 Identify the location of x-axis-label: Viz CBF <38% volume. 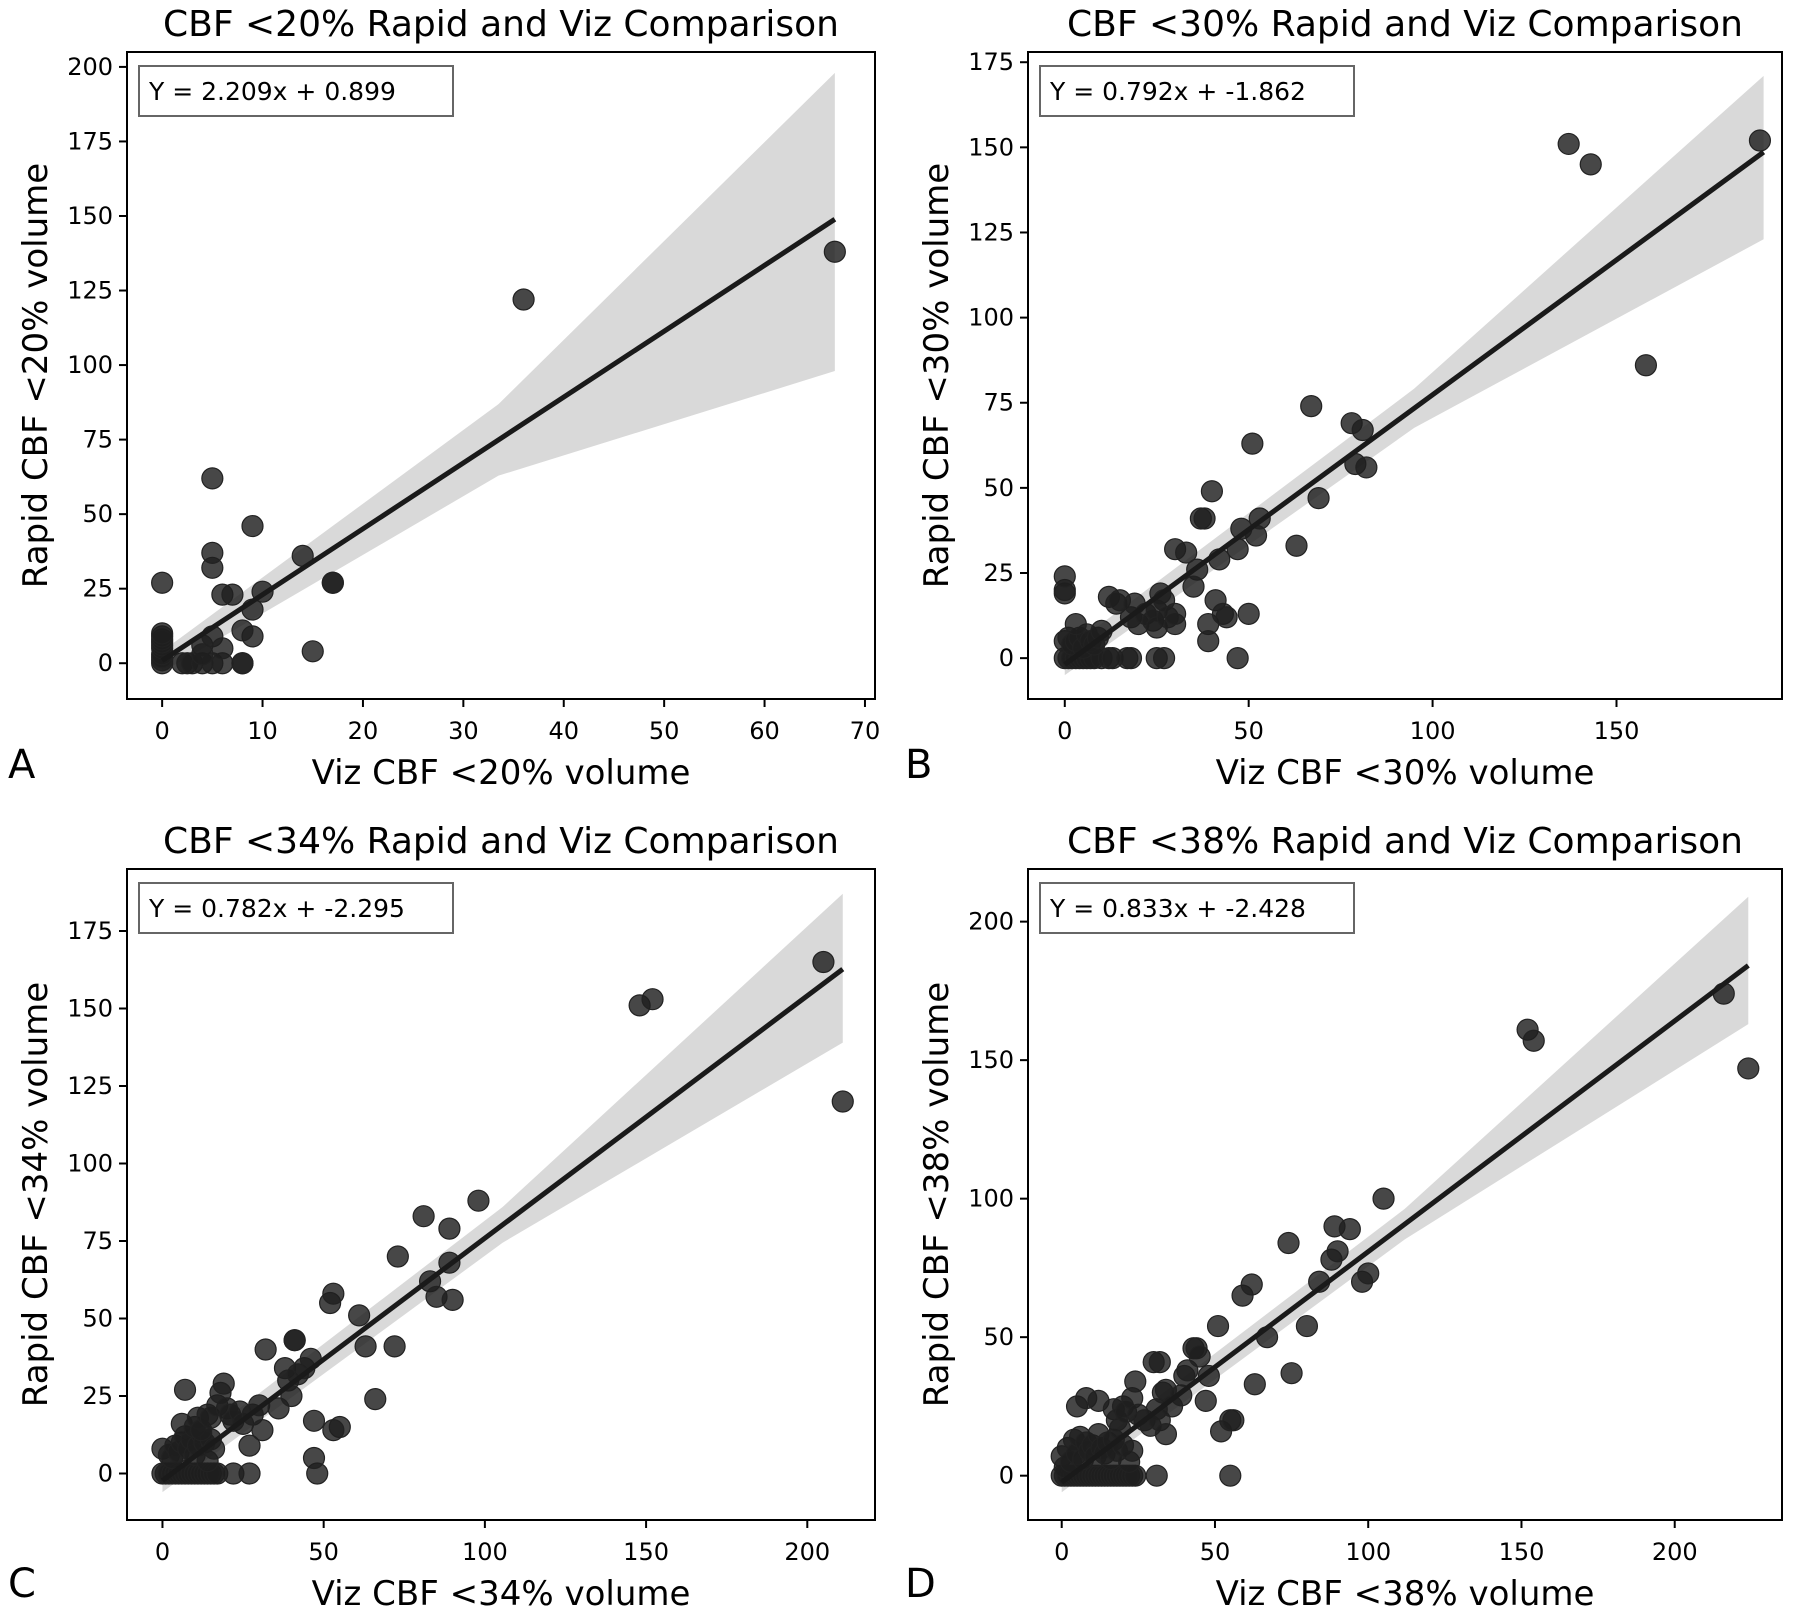
(1405, 1591).